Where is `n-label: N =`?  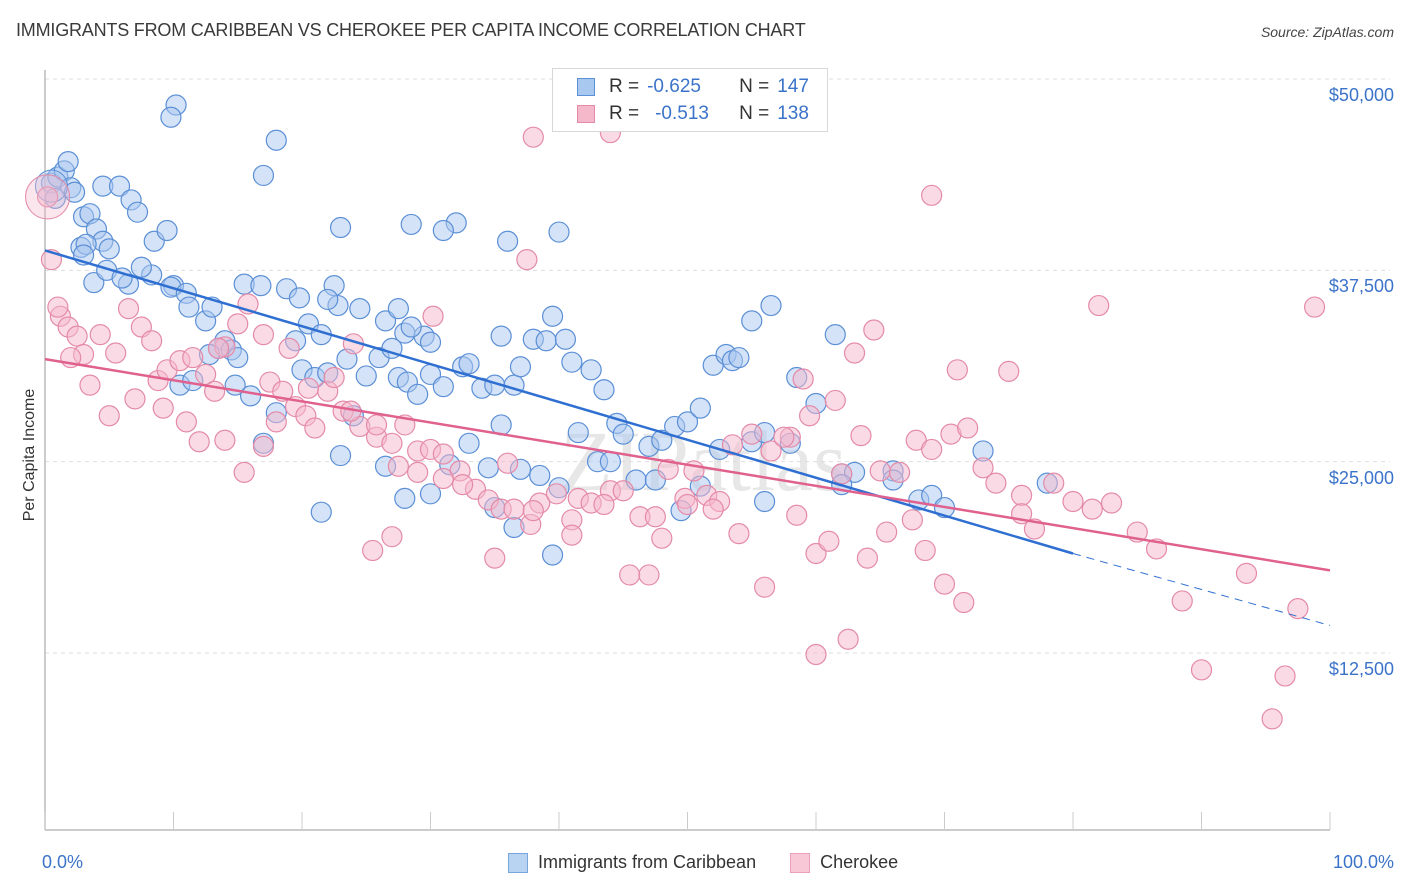 n-label: N = is located at coordinates (754, 86).